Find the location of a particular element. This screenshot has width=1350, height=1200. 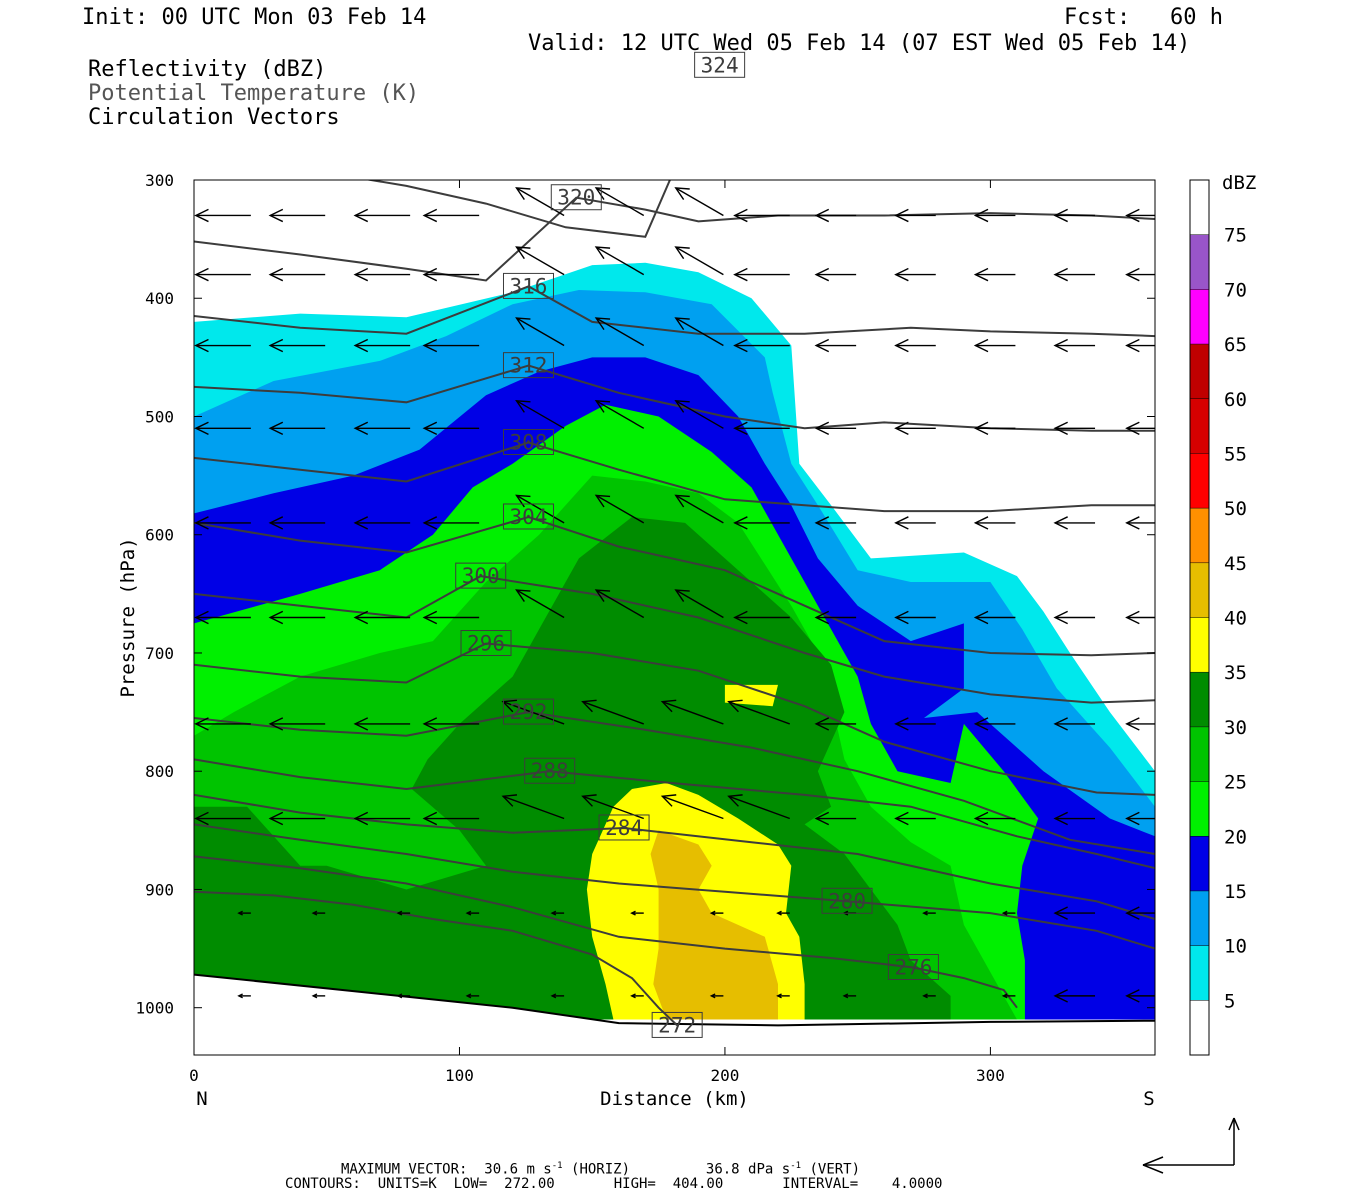

max-vector-vert-unit: (VERT) is located at coordinates (835, 1169).